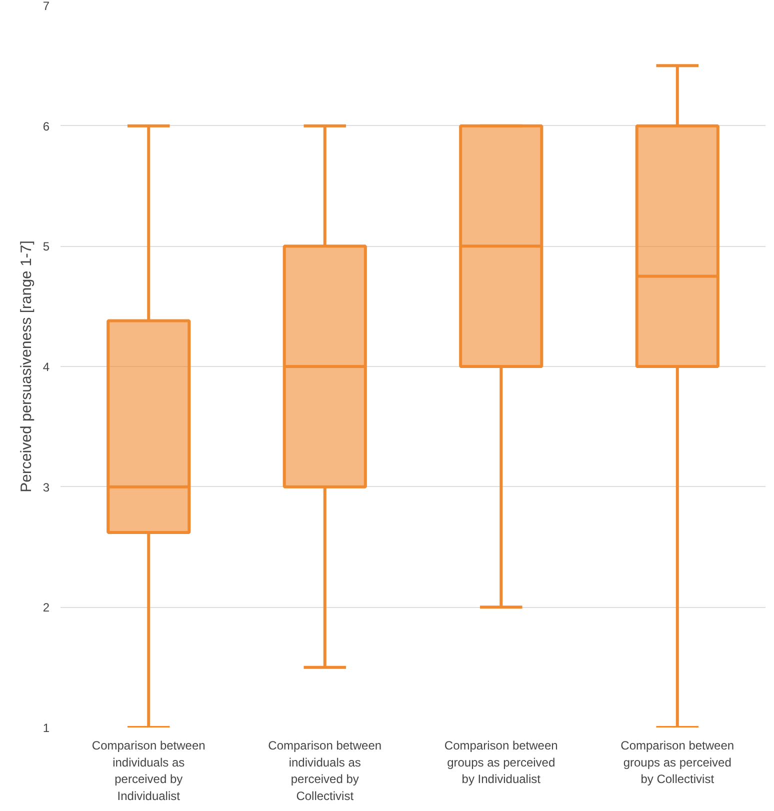 Image resolution: width=774 pixels, height=811 pixels. Describe the element at coordinates (325, 770) in the screenshot. I see `x-tick-label: Comparison between individuals as perceived by Collectivist` at that location.